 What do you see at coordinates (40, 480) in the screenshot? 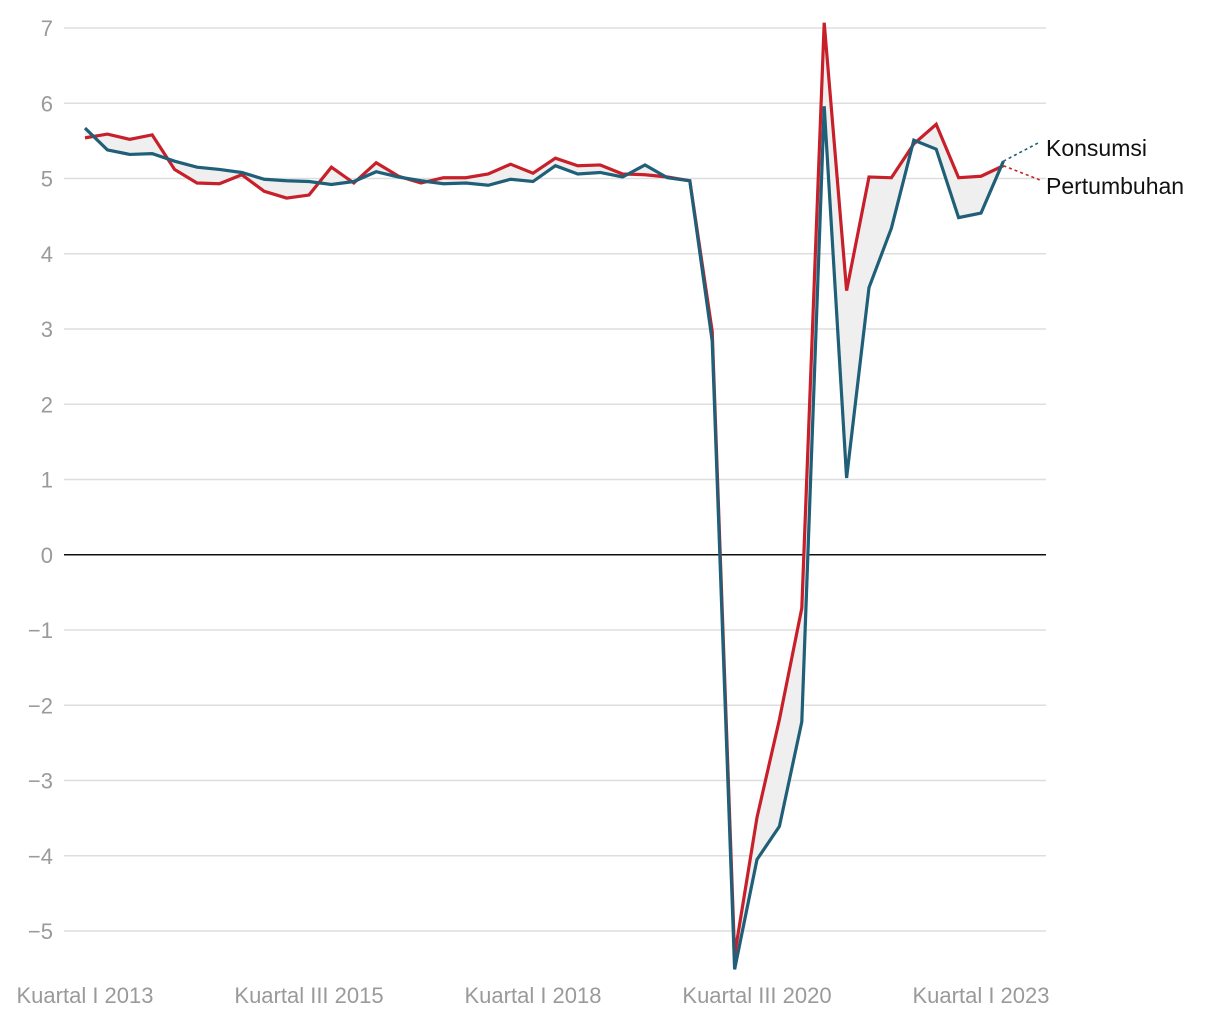
I see `y-axis-tick-labels: 7 6 5 4 3 2 1 0 −1 −2 −3 −4 −5` at bounding box center [40, 480].